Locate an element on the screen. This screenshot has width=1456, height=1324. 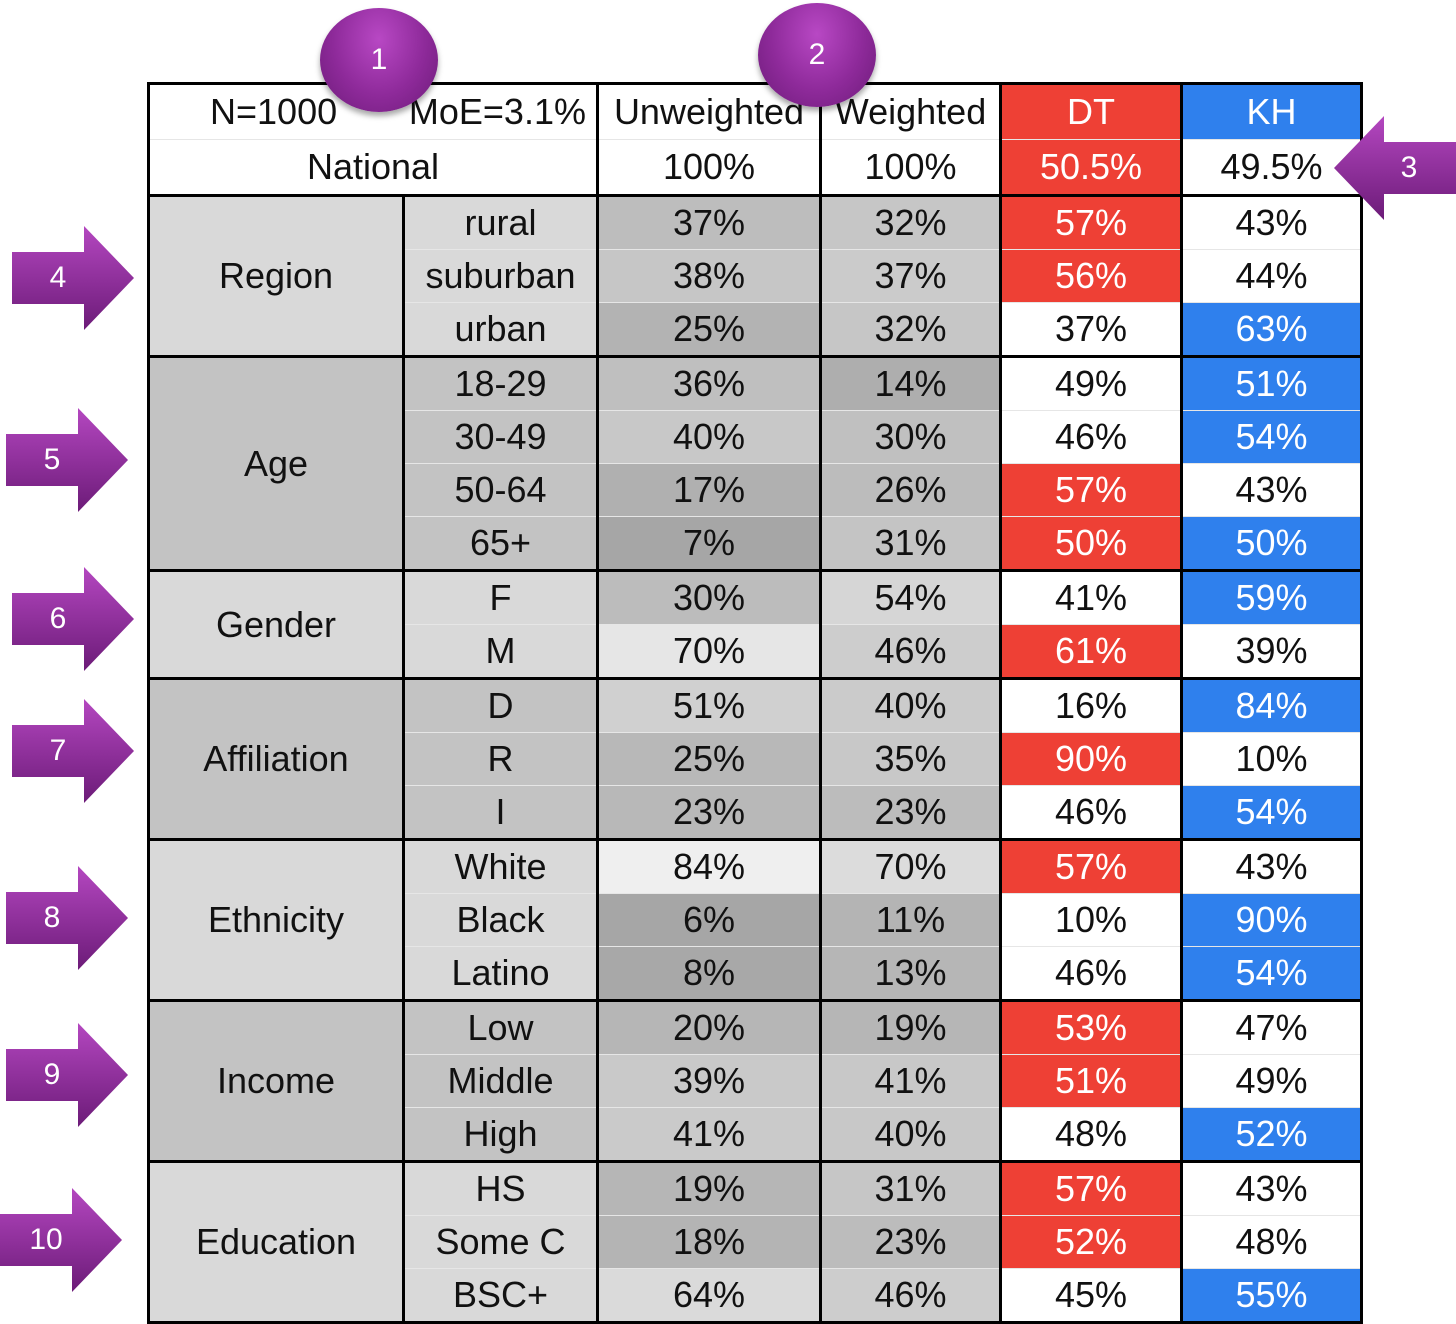
weighted-value: 46% is located at coordinates (910, 652).